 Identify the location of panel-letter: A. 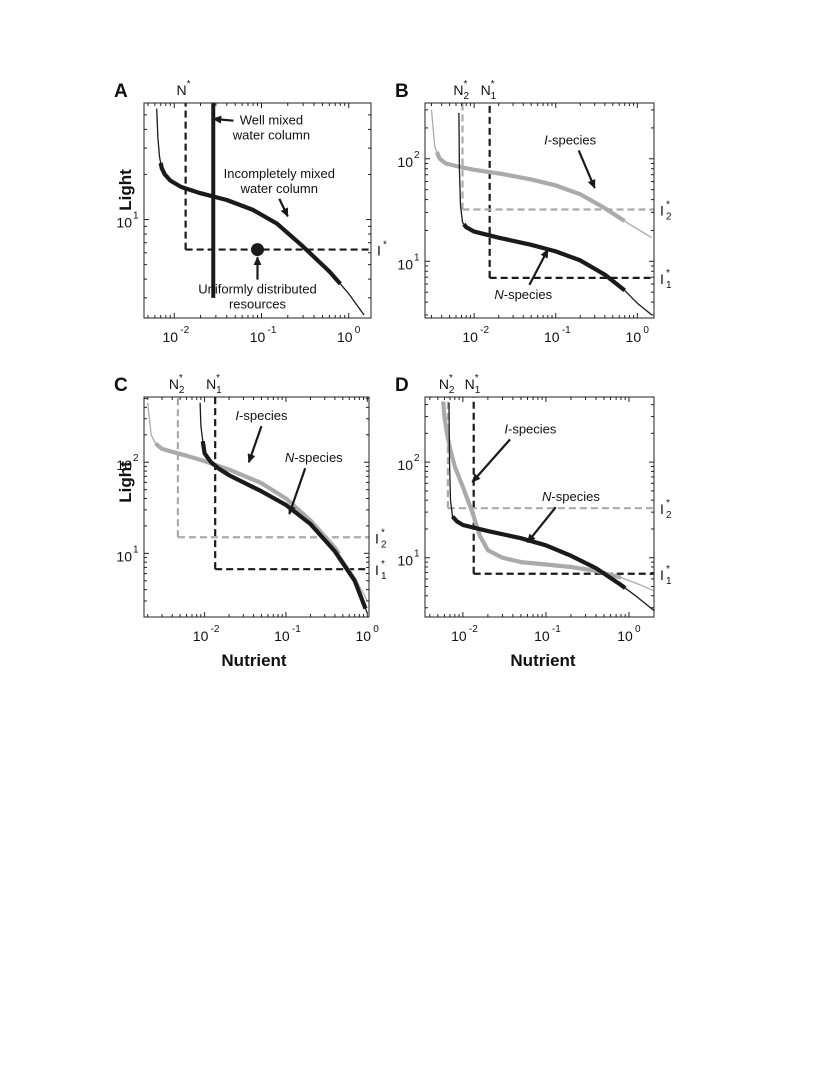
(121, 91).